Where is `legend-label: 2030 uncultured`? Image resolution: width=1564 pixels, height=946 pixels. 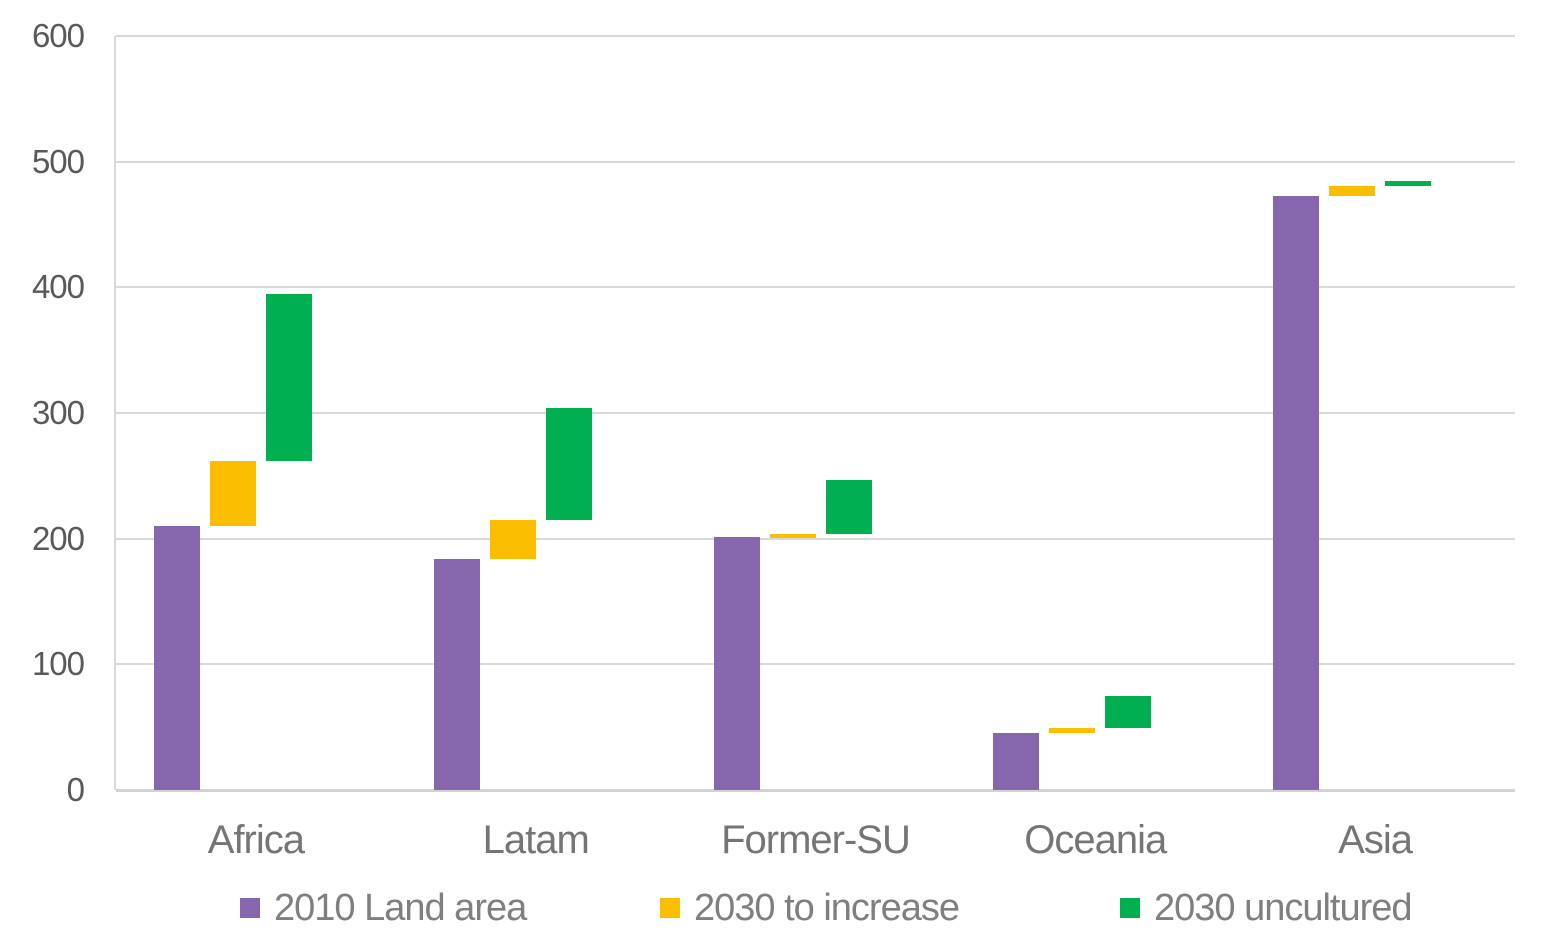 legend-label: 2030 uncultured is located at coordinates (1283, 907).